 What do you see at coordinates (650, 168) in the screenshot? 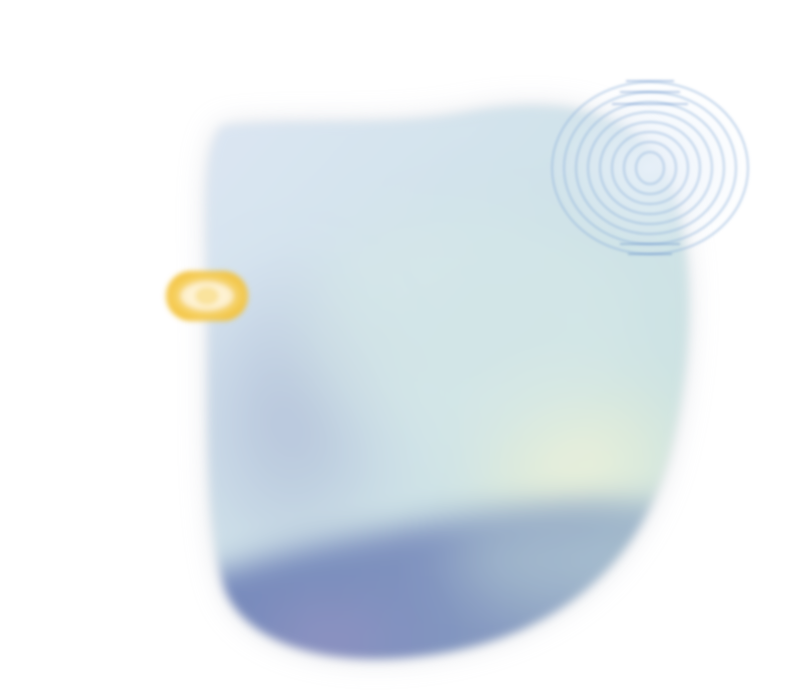
I see `ripple-ornament` at bounding box center [650, 168].